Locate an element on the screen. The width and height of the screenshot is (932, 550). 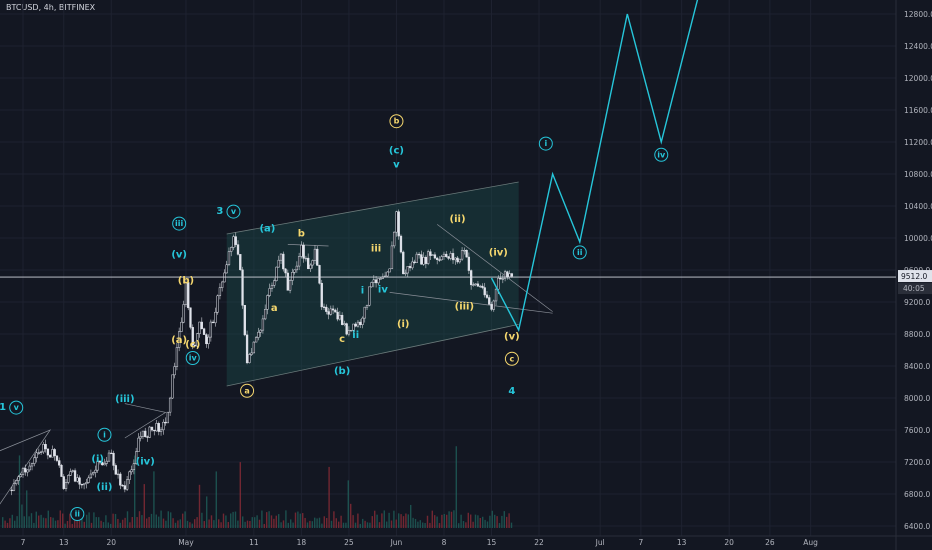
x-tick-label: 25 is located at coordinates (349, 542).